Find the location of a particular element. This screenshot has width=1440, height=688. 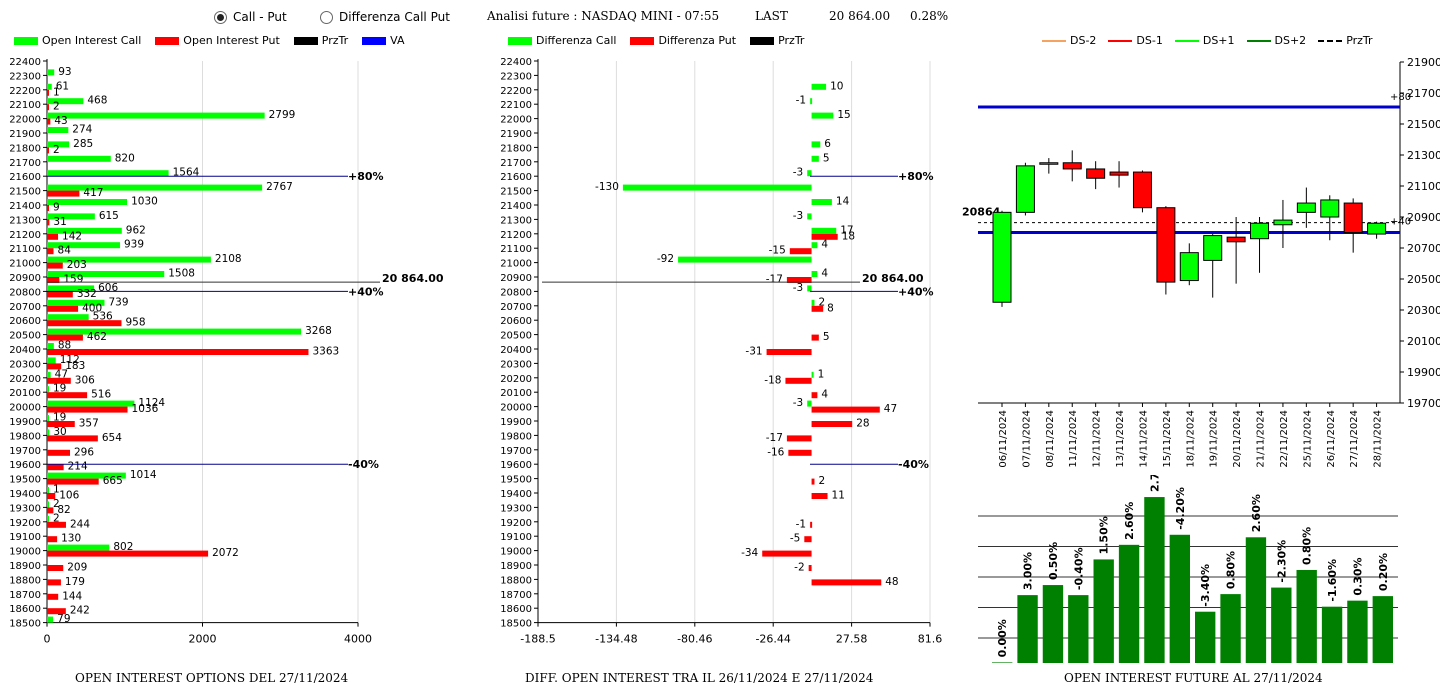

open-interest-put-value-19500: 665 is located at coordinates (113, 481).